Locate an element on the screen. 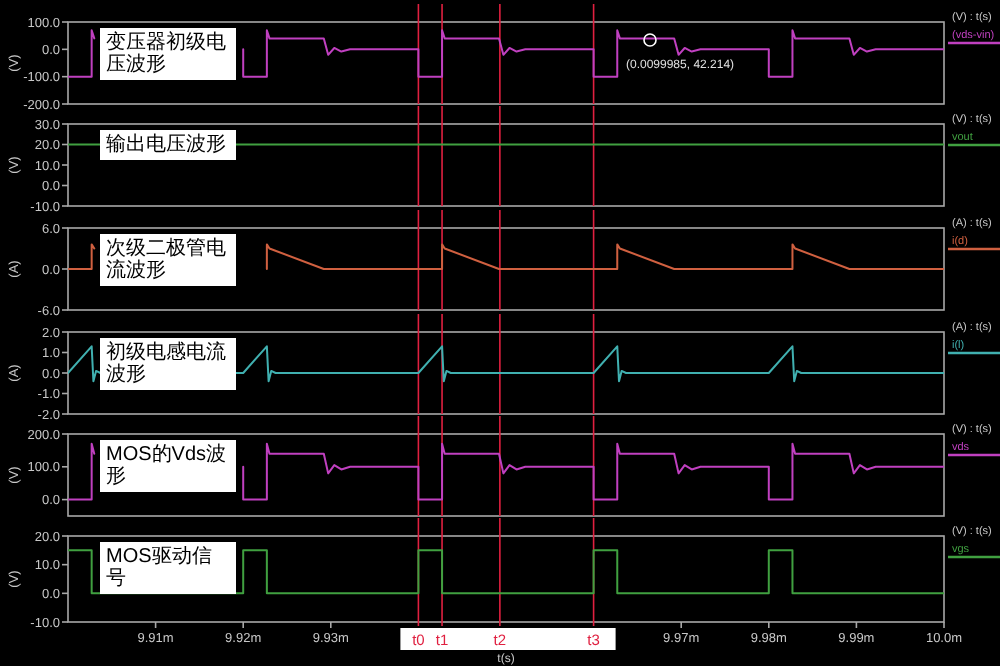 The width and height of the screenshot is (1000, 666). annotation: 变压器初级电压波形 is located at coordinates (166, 53).